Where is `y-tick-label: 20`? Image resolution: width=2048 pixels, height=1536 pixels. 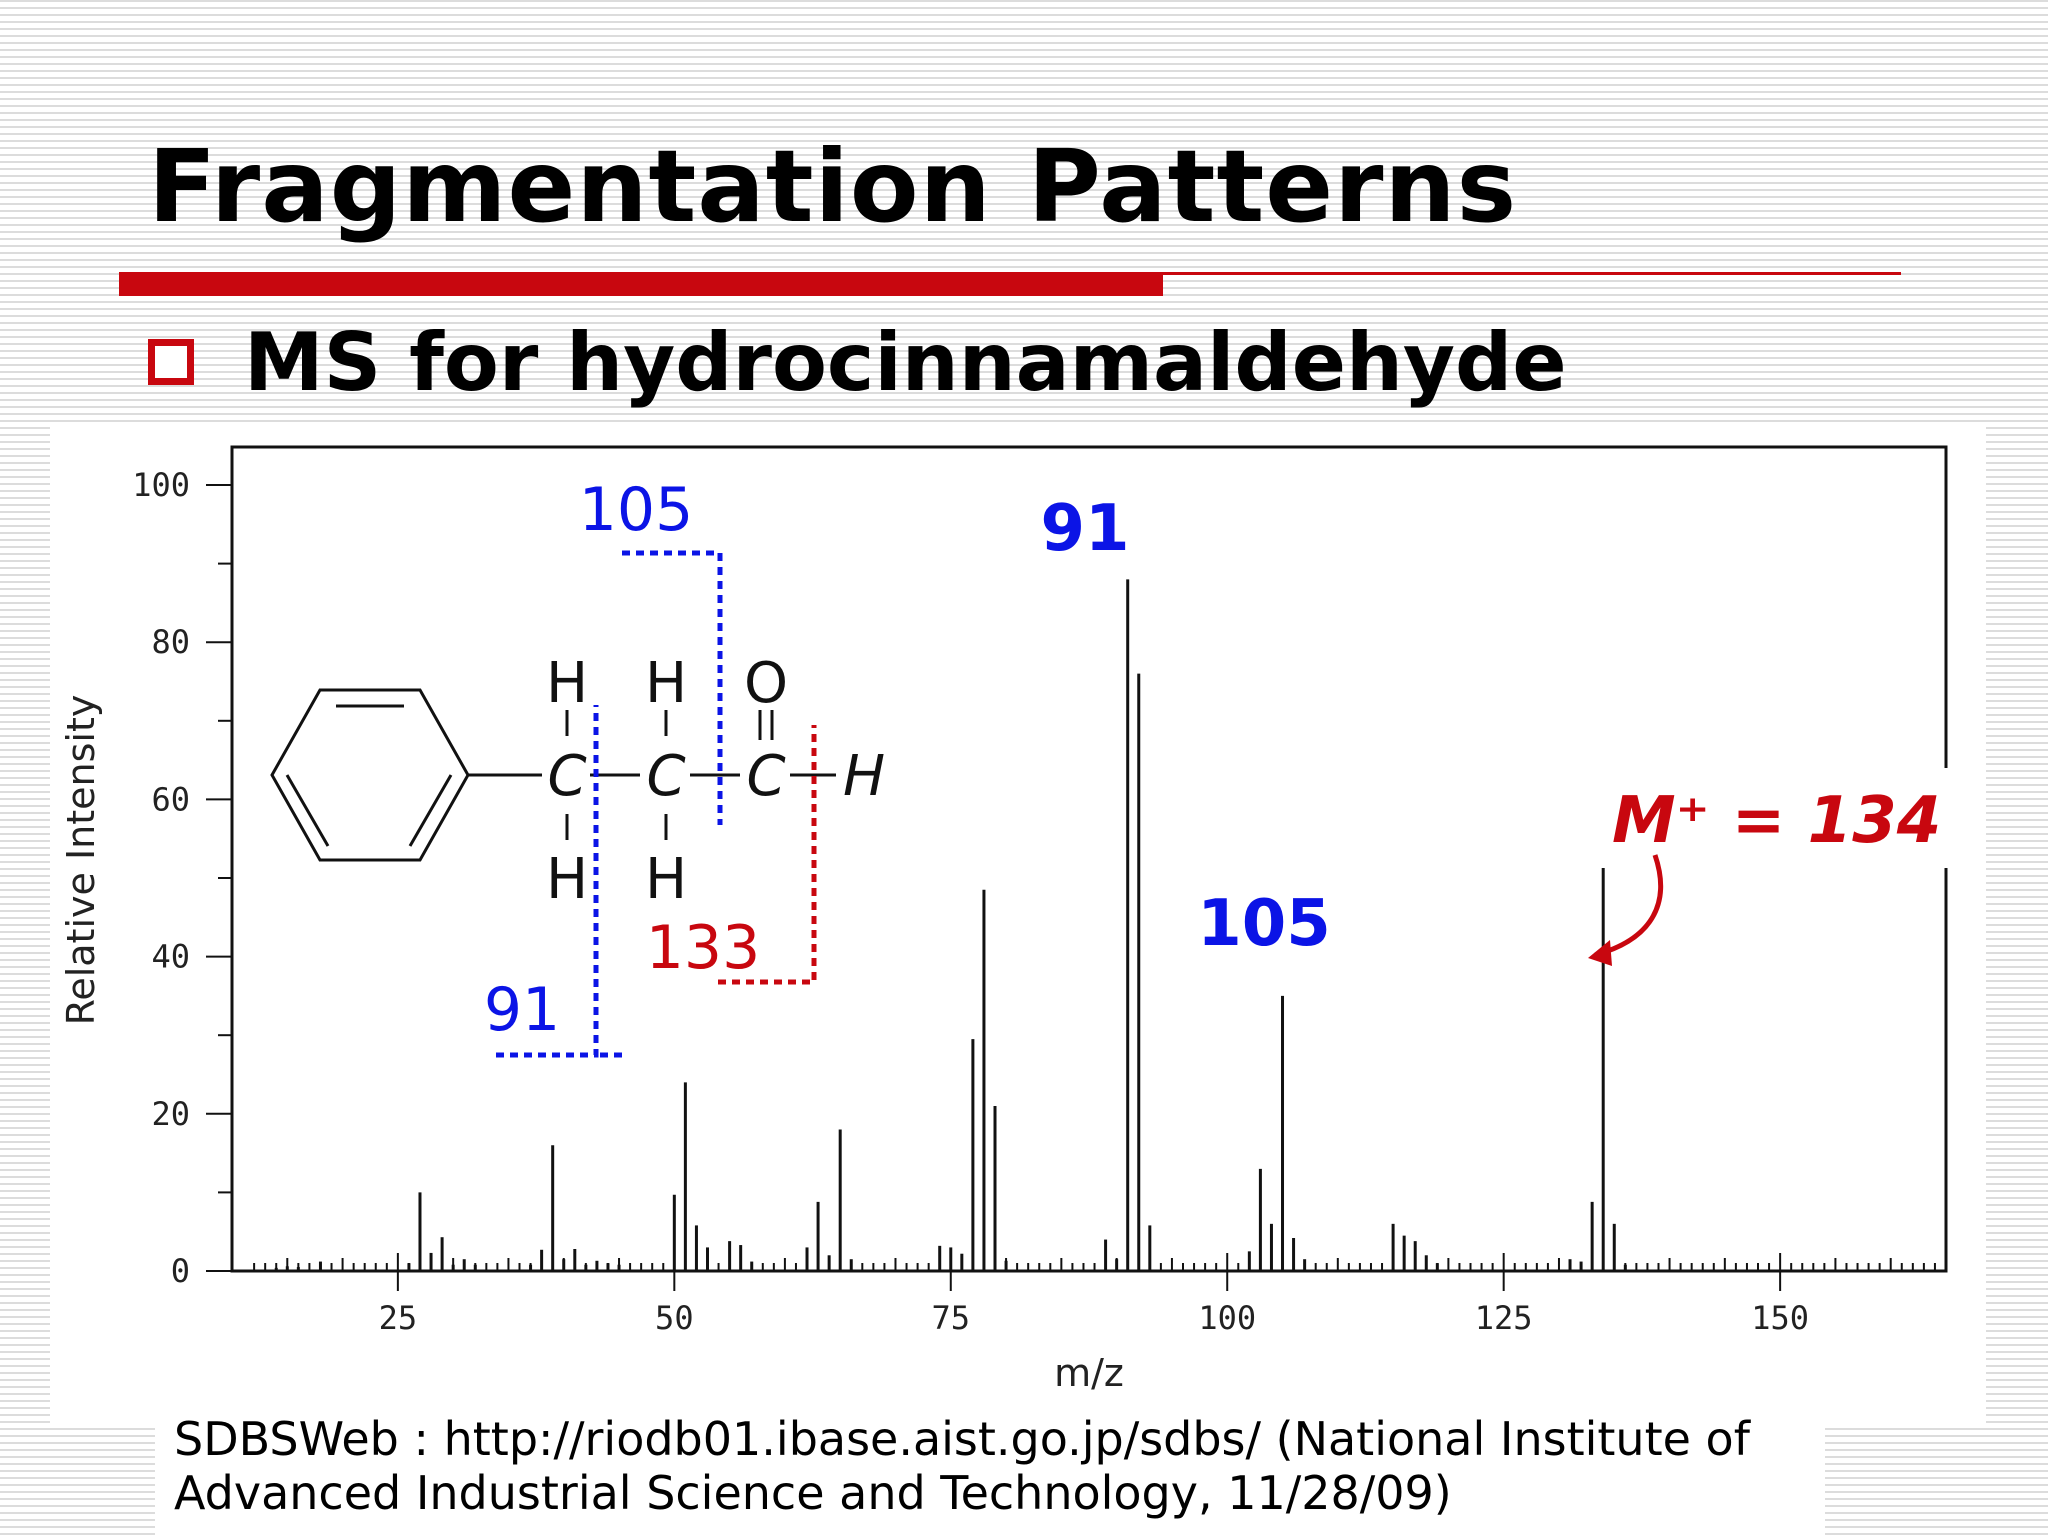 y-tick-label: 20 is located at coordinates (170, 1114).